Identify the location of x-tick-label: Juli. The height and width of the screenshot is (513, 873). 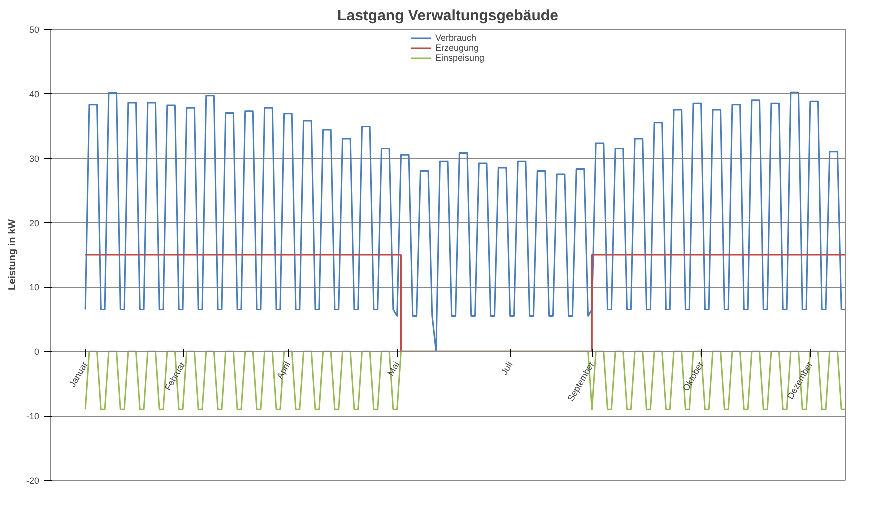
(507, 368).